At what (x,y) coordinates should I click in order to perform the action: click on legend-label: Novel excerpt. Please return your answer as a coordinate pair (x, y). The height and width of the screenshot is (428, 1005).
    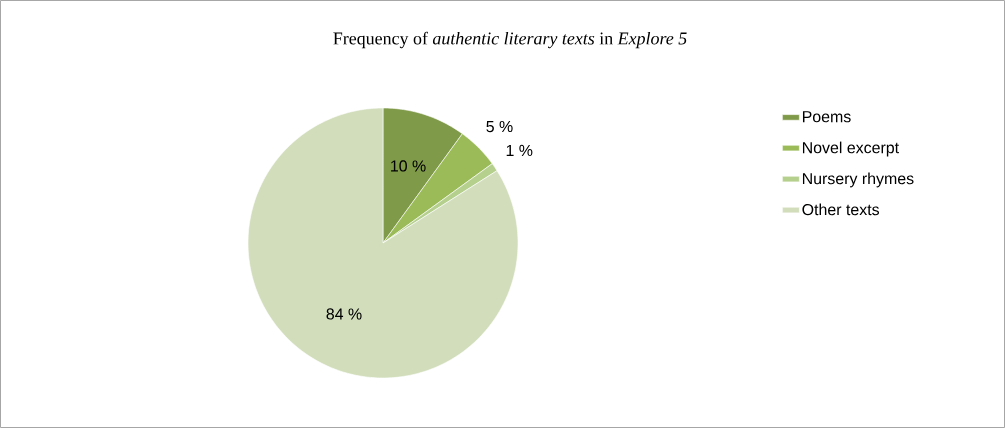
    Looking at the image, I should click on (850, 149).